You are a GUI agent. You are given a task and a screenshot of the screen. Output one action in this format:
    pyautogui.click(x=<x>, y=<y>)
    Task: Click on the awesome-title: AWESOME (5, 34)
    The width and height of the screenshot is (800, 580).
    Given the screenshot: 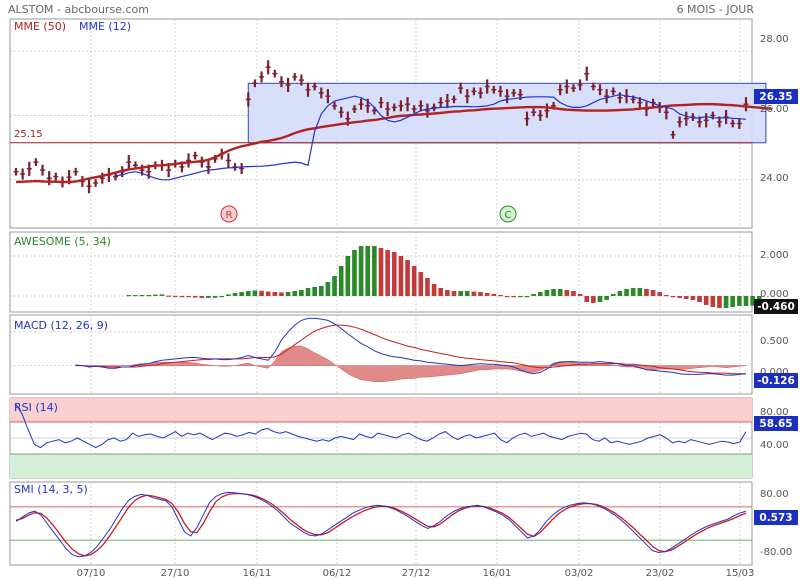 What is the action you would take?
    pyautogui.click(x=62, y=241)
    